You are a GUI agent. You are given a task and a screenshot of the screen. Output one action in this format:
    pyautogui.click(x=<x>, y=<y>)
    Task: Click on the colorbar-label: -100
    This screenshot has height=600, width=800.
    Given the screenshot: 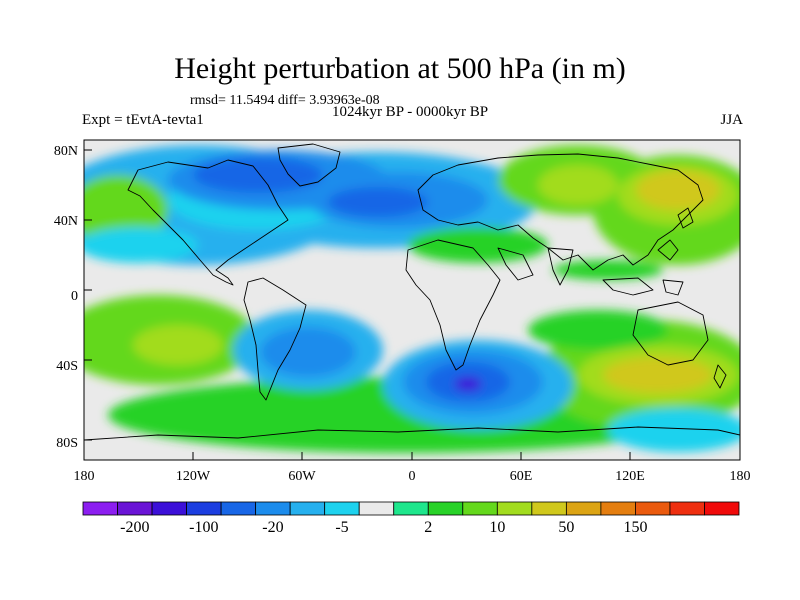 What is the action you would take?
    pyautogui.click(x=203, y=527)
    